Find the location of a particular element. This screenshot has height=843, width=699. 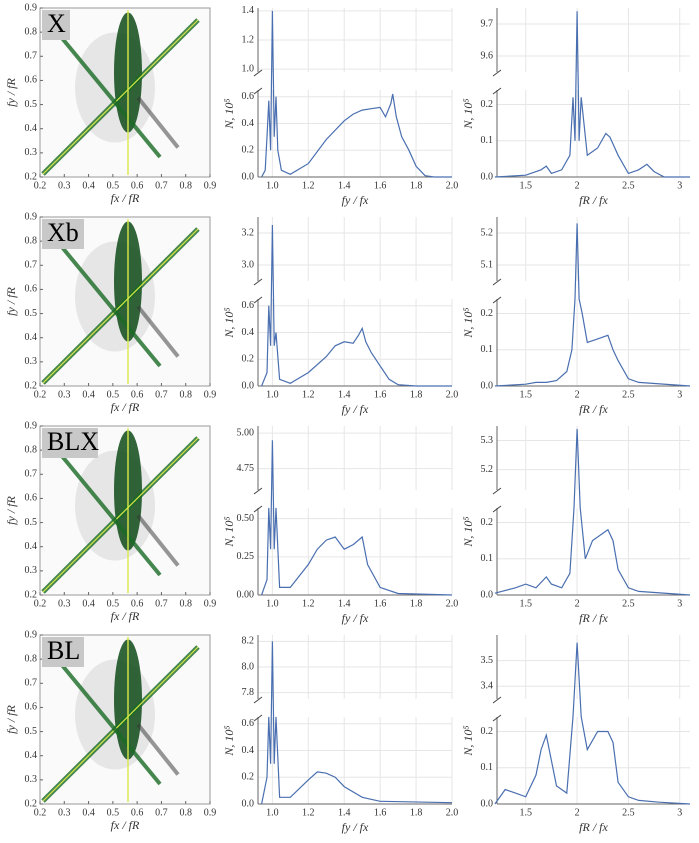

panel-label: X is located at coordinates (56, 23).